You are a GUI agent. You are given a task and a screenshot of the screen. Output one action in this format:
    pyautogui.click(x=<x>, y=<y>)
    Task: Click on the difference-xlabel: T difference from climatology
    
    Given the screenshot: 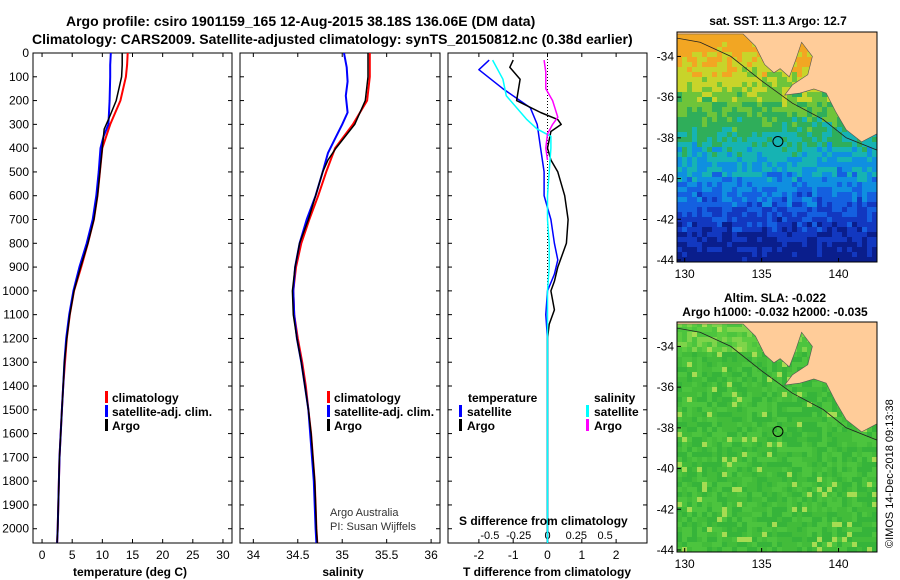 What is the action you would take?
    pyautogui.click(x=547, y=572)
    